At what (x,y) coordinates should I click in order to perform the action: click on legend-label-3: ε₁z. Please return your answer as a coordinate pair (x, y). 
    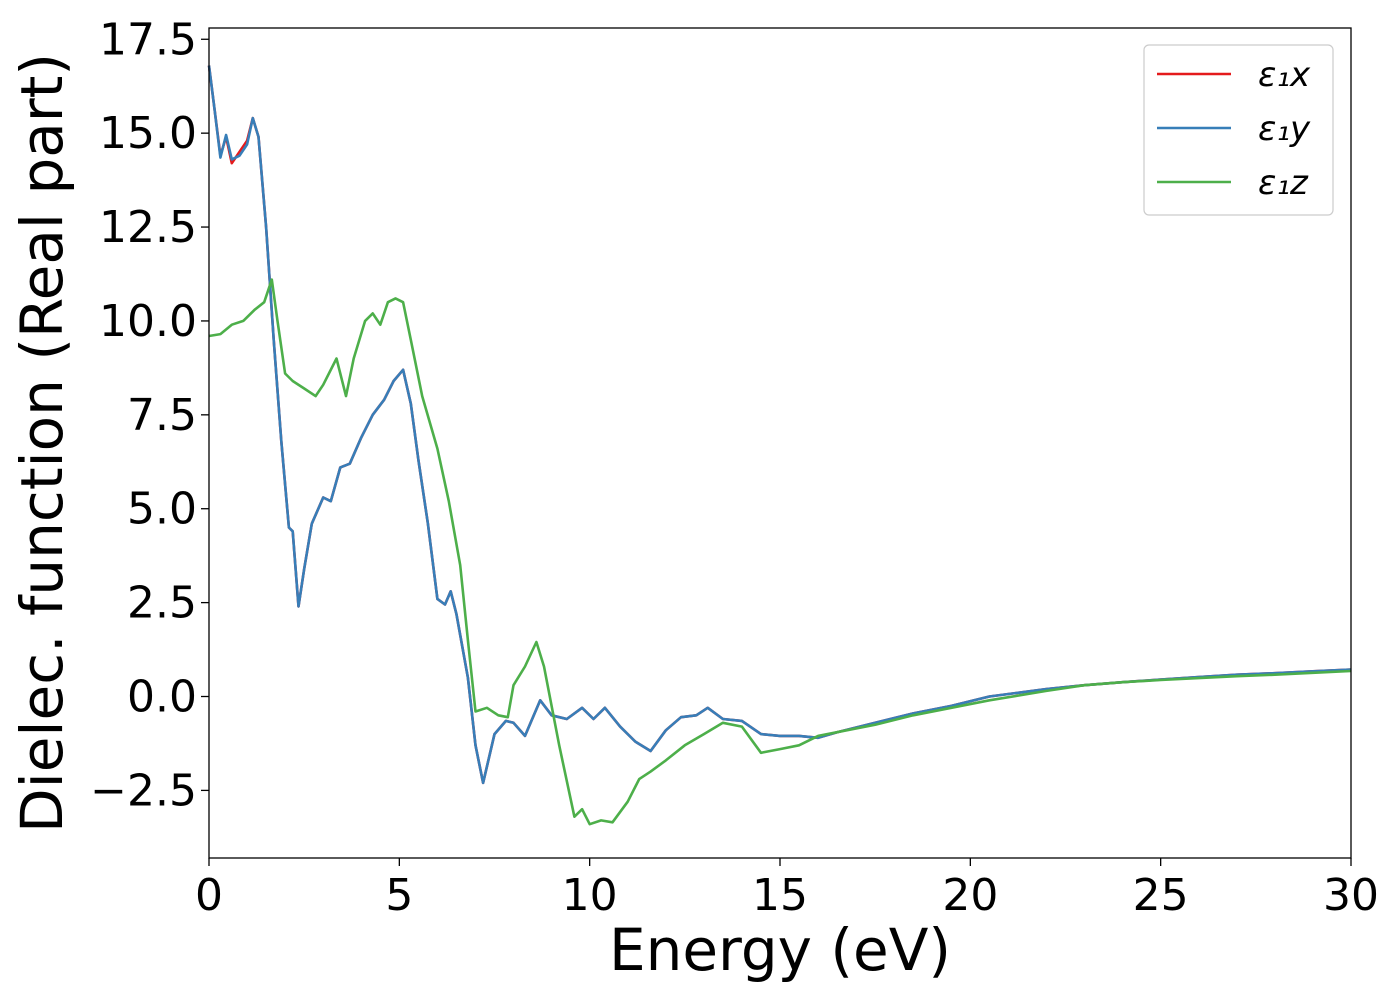
    Looking at the image, I should click on (1283, 183).